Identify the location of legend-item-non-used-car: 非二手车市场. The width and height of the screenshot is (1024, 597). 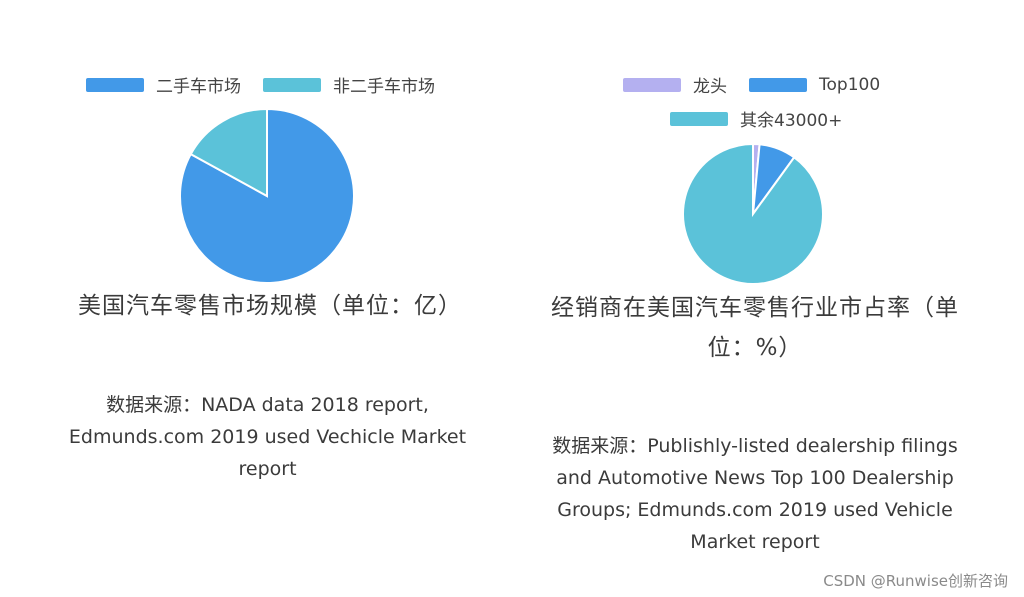
(349, 84).